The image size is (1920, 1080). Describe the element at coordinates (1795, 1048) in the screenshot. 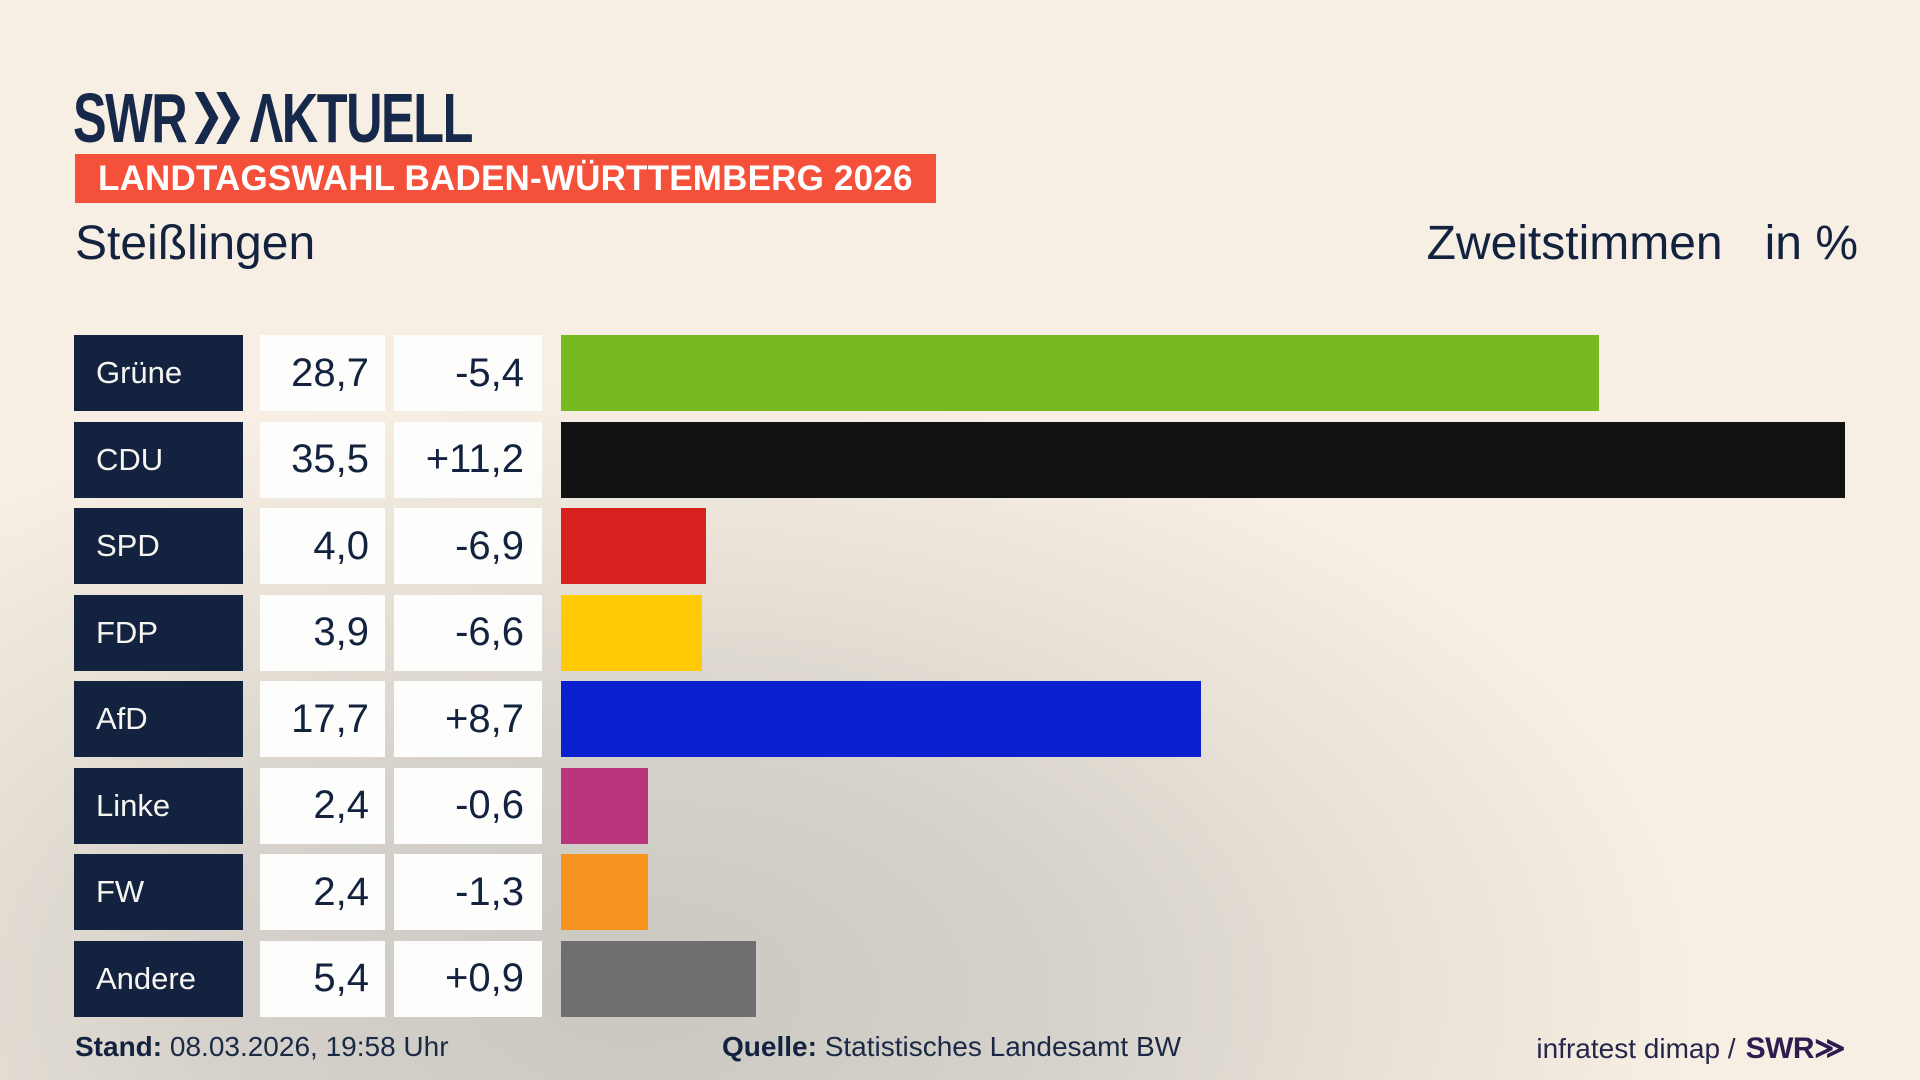

I see `swr-footer-logo: SWR≫` at that location.